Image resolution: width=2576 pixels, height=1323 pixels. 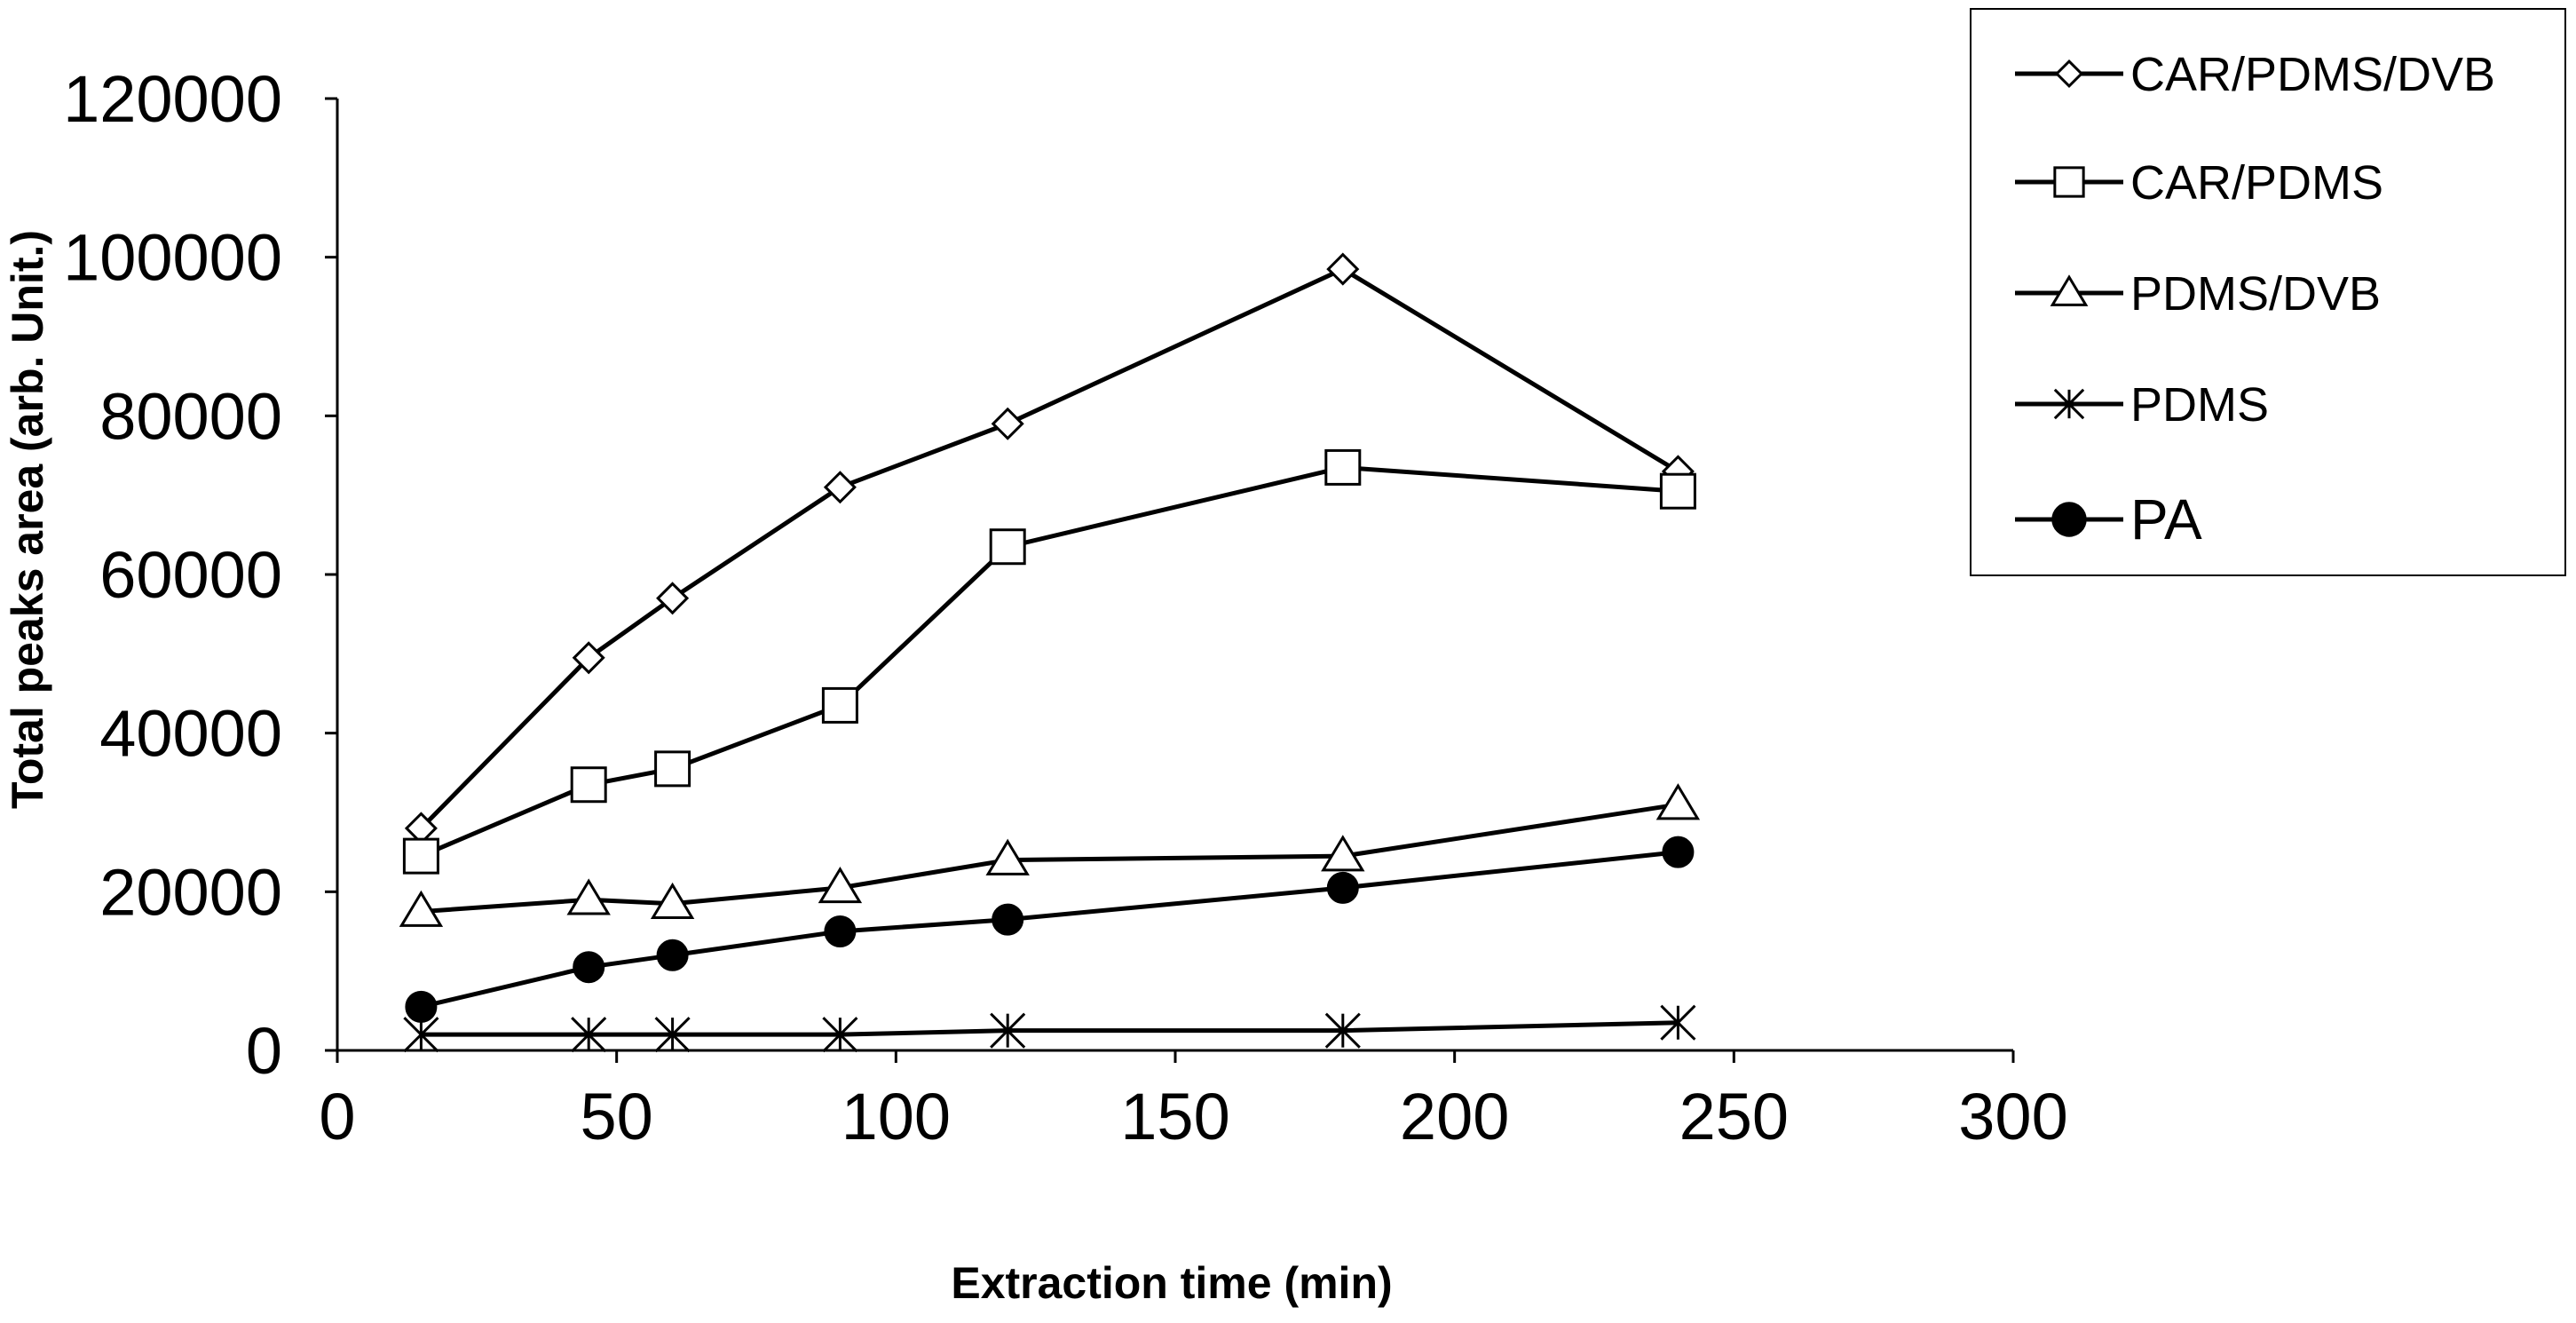 What do you see at coordinates (2108, 519) in the screenshot?
I see `legend-entry: PA` at bounding box center [2108, 519].